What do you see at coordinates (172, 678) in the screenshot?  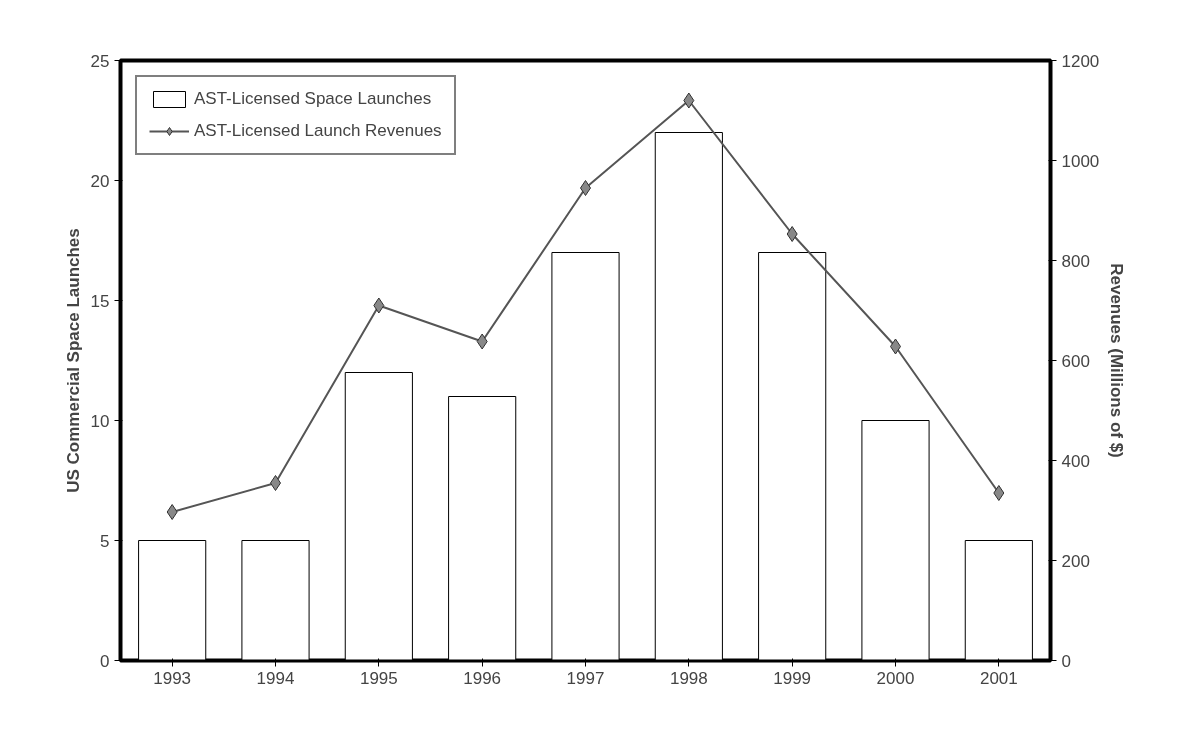 I see `x-tick-label: 1993` at bounding box center [172, 678].